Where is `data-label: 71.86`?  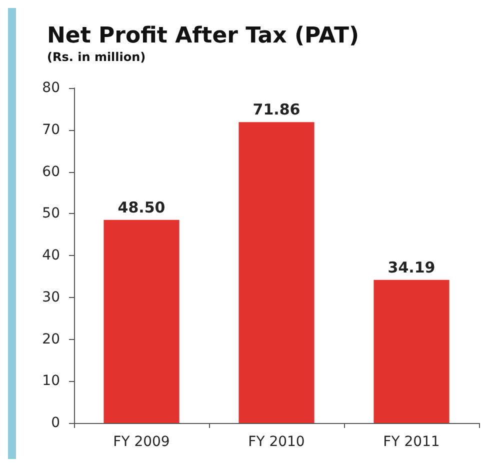
data-label: 71.86 is located at coordinates (276, 109).